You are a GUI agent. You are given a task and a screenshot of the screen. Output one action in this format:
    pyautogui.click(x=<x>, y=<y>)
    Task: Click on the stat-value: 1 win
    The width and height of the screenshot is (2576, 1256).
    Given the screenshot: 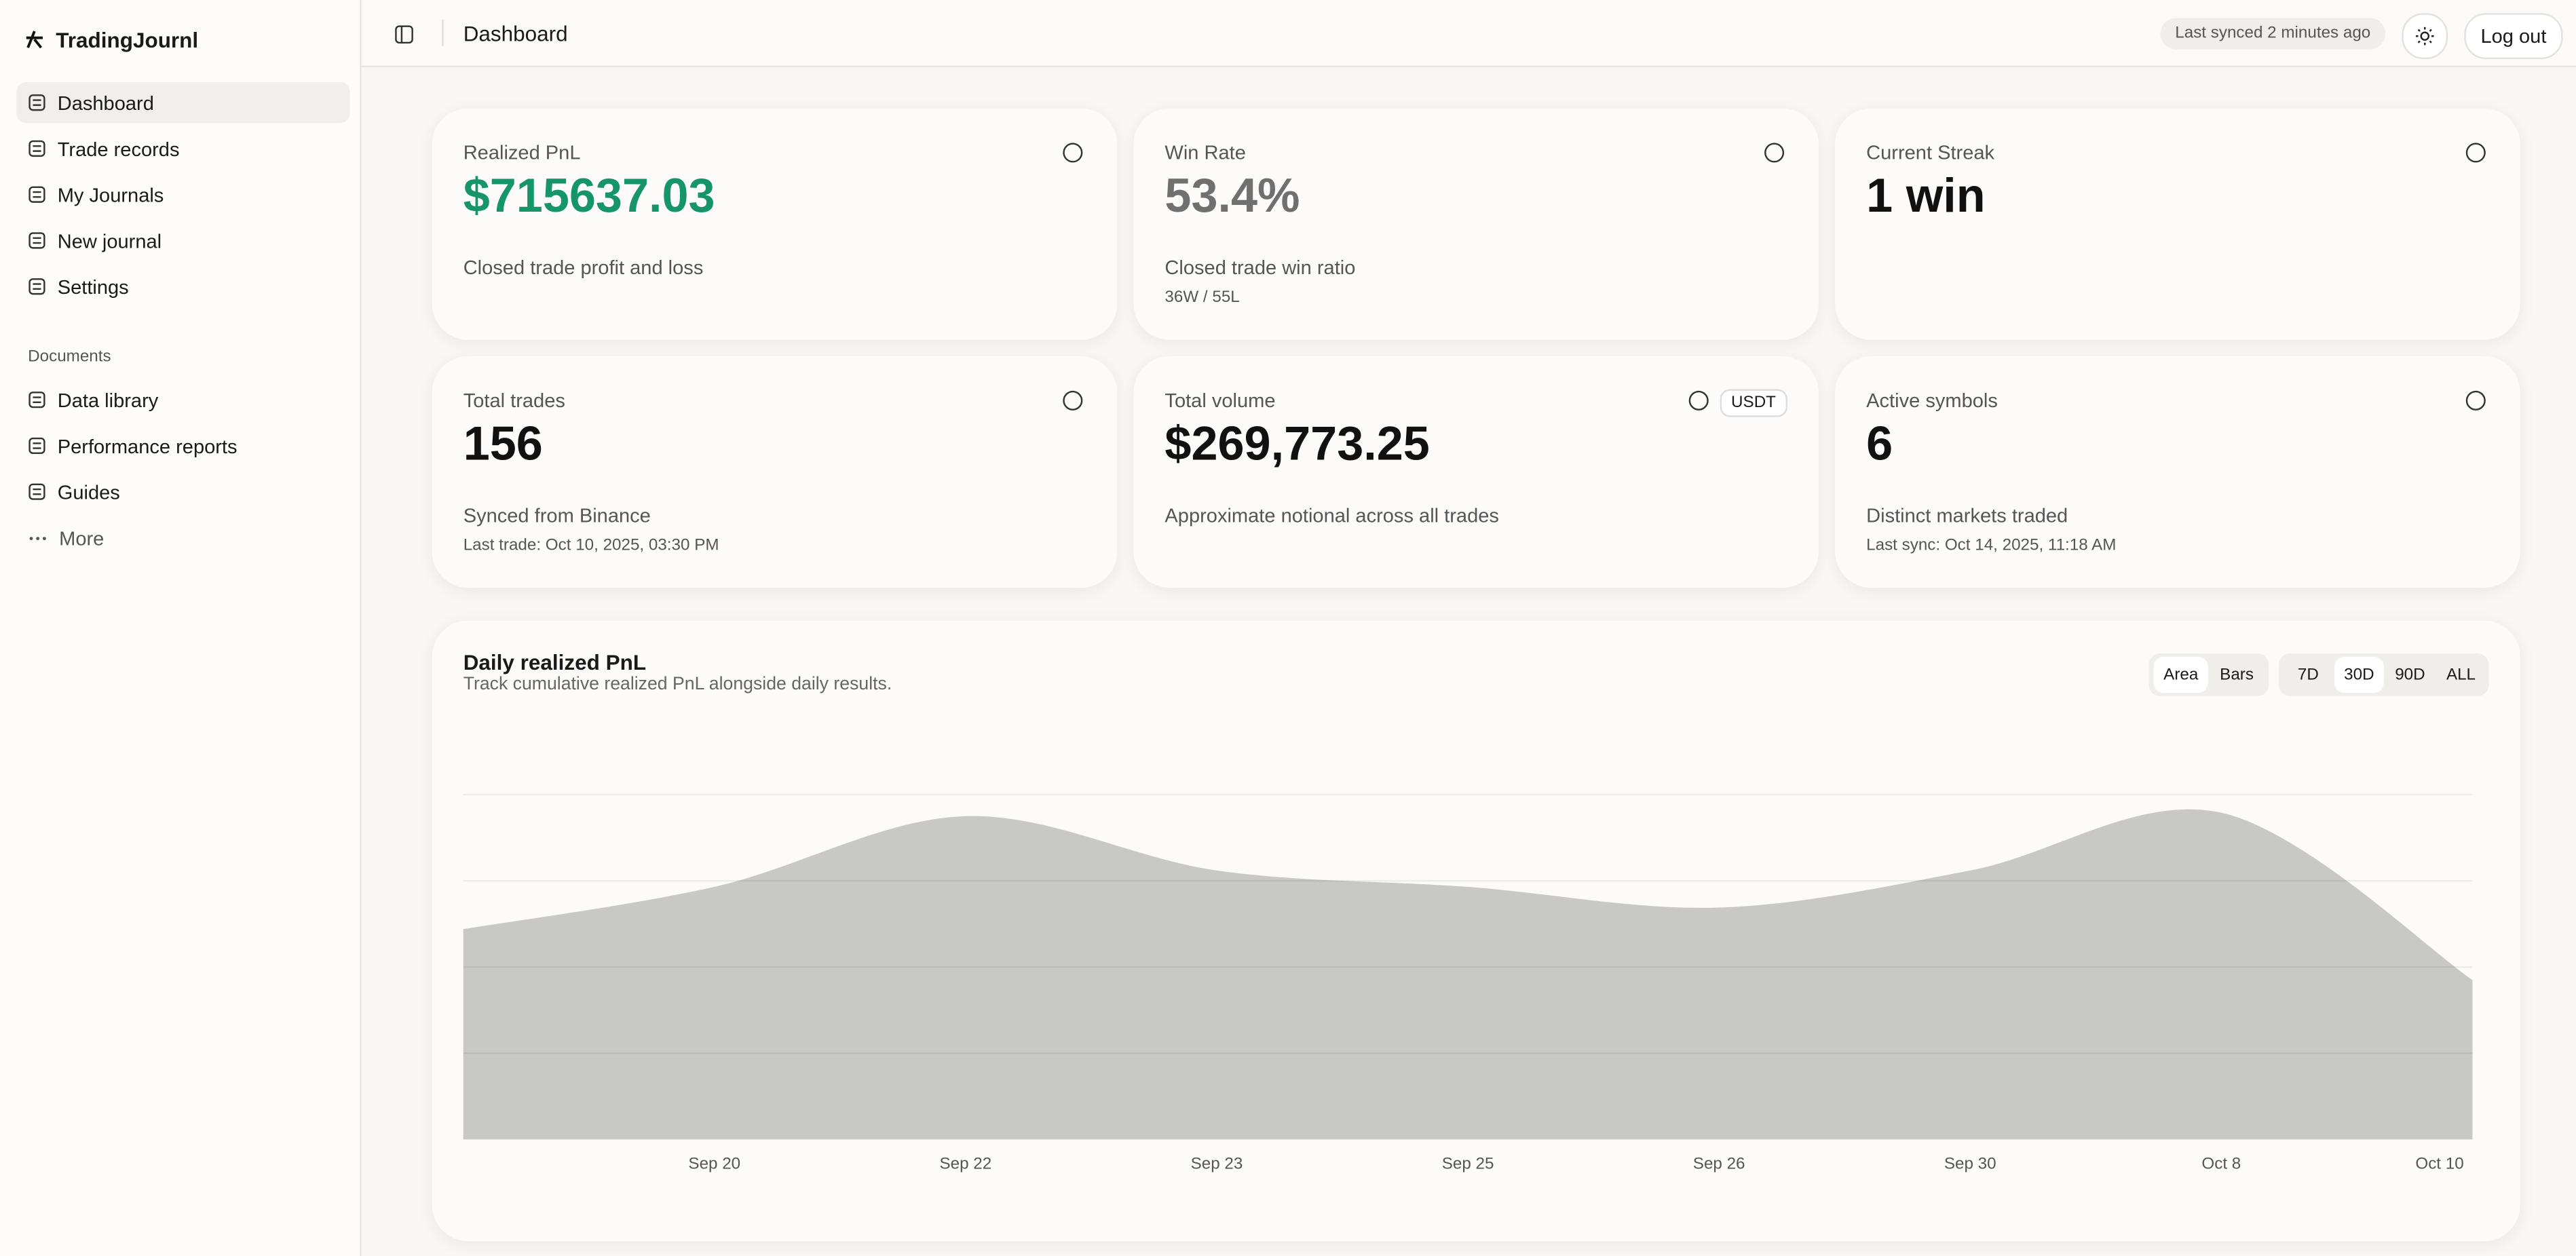 What is the action you would take?
    pyautogui.click(x=1926, y=197)
    